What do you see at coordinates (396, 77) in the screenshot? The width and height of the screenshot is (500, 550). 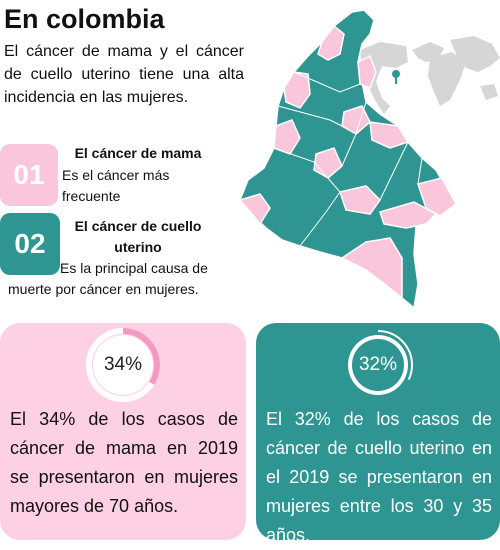 I see `location-pin-icon` at bounding box center [396, 77].